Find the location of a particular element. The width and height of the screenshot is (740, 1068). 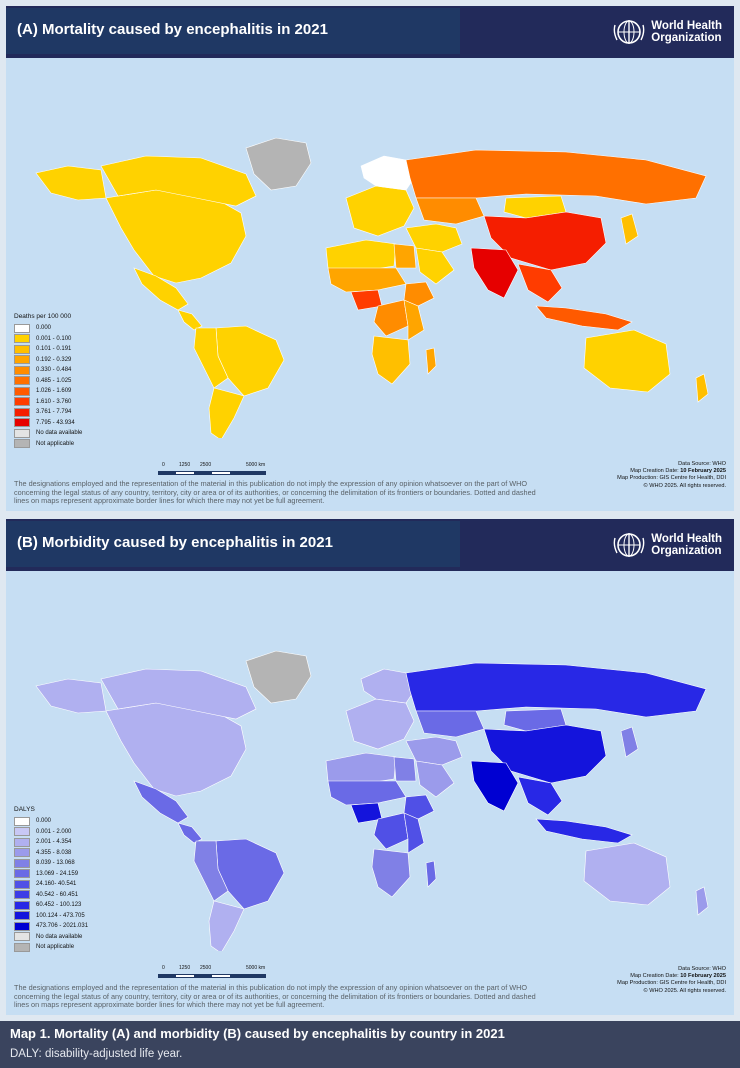

region-greenland is located at coordinates (278, 677).